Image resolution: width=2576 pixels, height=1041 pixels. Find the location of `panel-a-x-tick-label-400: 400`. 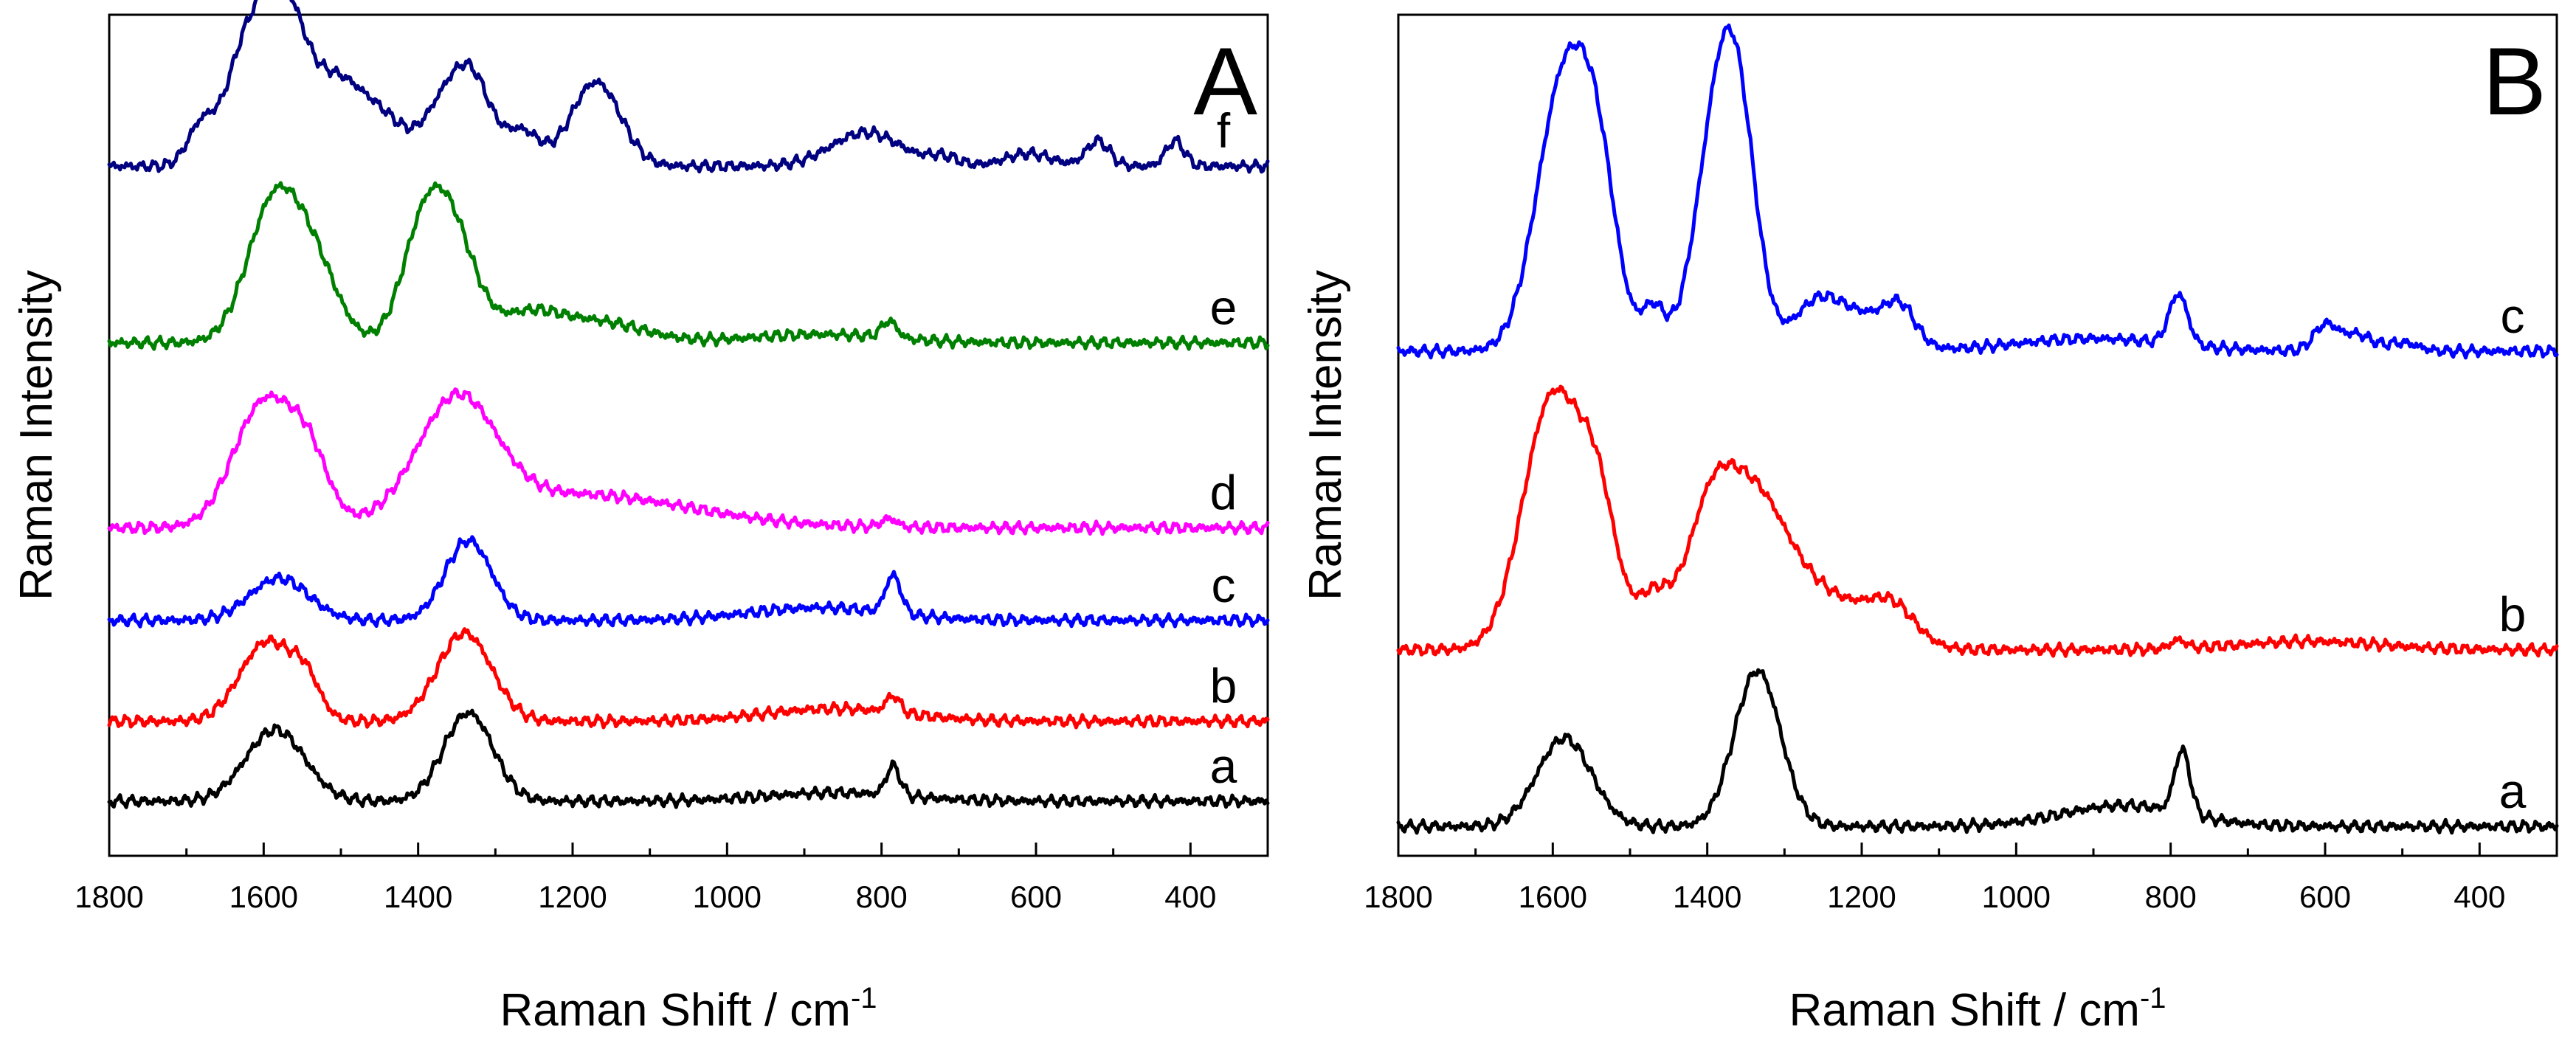

panel-a-x-tick-label-400: 400 is located at coordinates (1190, 896).